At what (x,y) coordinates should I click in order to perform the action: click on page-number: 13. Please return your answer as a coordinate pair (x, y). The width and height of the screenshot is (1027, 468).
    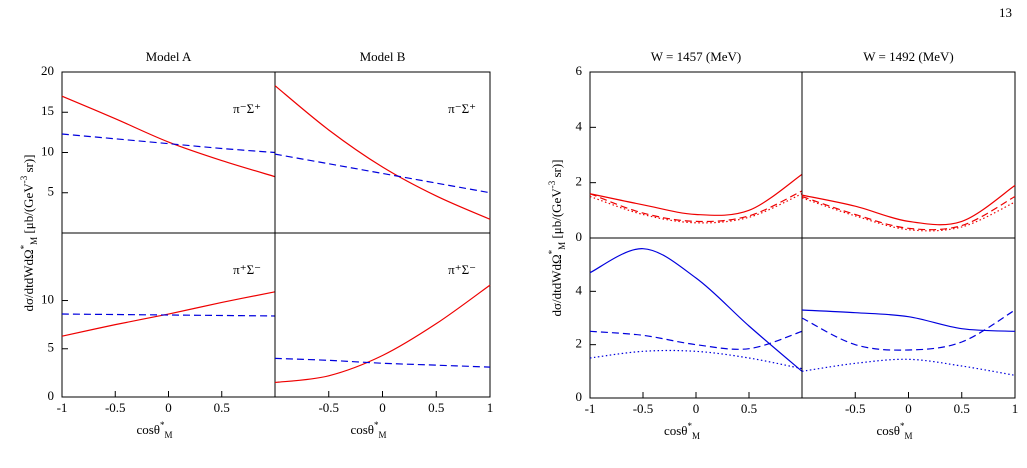
    Looking at the image, I should click on (1005, 12).